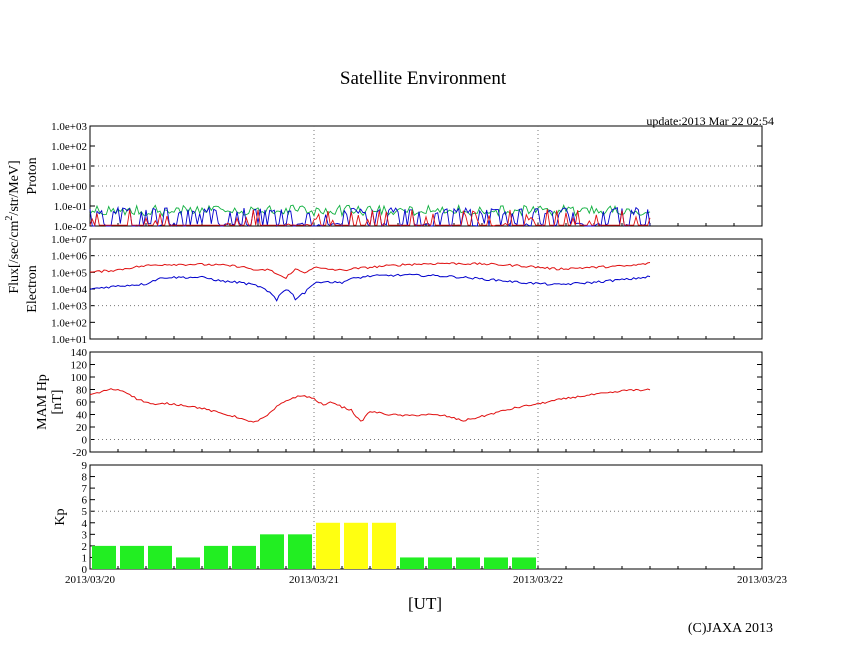 The width and height of the screenshot is (846, 655). What do you see at coordinates (14, 256) in the screenshot?
I see `flux-label-main: Flux[/sec/cm` at bounding box center [14, 256].